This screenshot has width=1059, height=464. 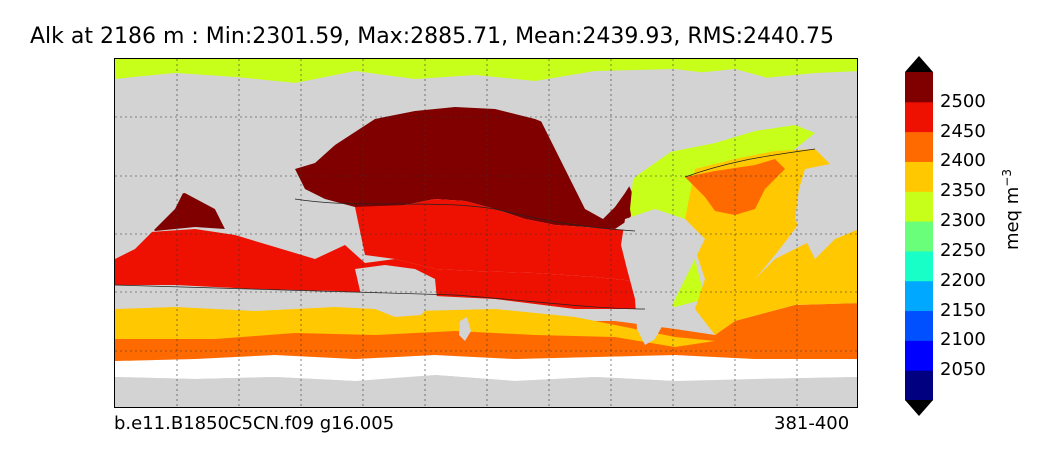 I want to click on colorbar-tick-label: 2500, so click(x=963, y=101).